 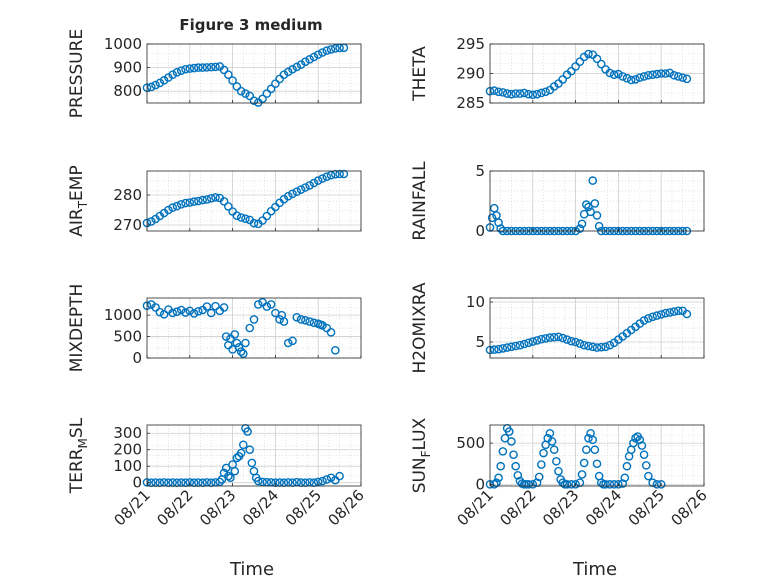 What do you see at coordinates (77, 328) in the screenshot?
I see `y-axis-label: MIXDEPTH` at bounding box center [77, 328].